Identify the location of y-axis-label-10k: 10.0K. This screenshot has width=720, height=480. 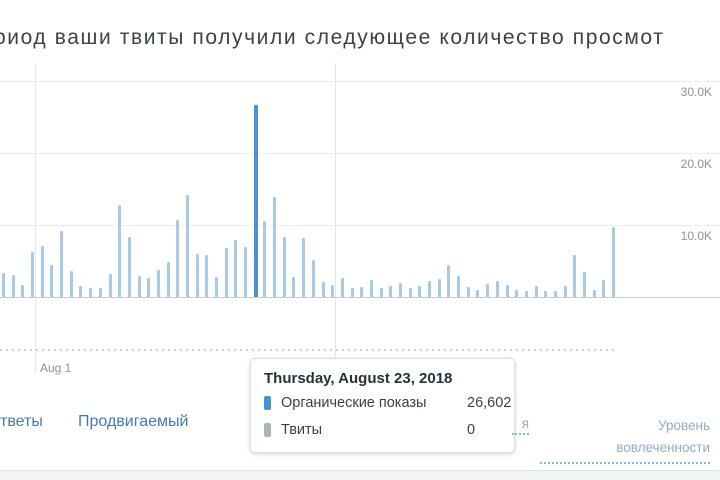
(696, 236).